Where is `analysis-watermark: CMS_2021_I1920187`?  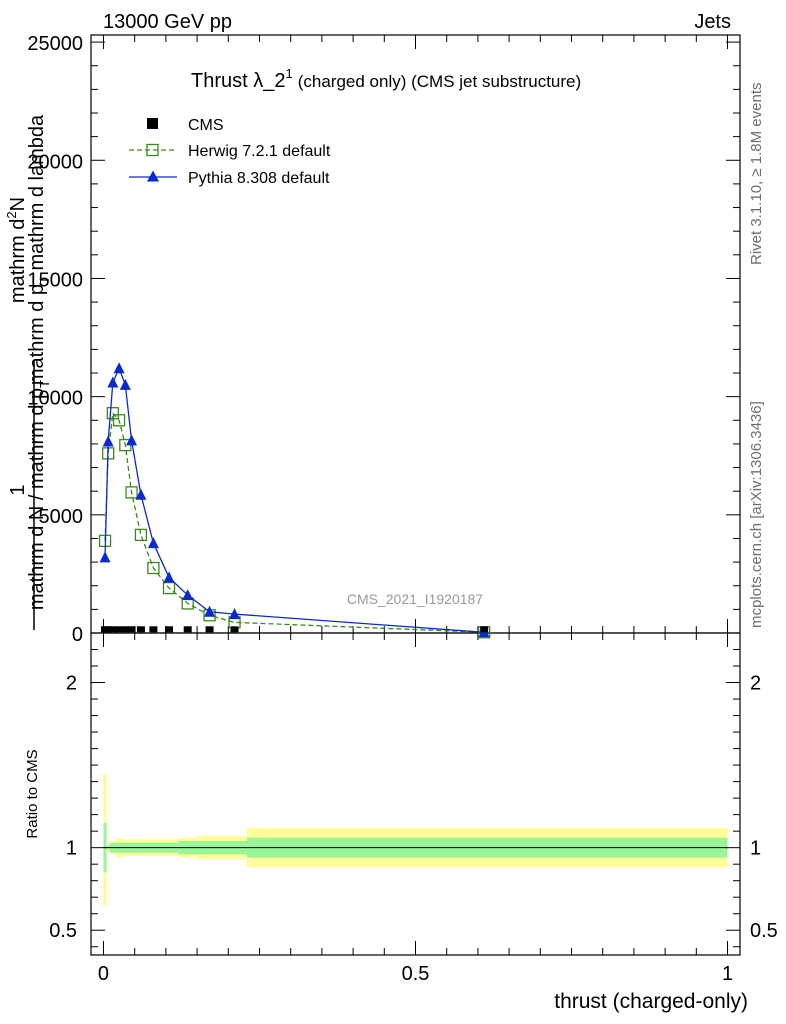
analysis-watermark: CMS_2021_I1920187 is located at coordinates (415, 599).